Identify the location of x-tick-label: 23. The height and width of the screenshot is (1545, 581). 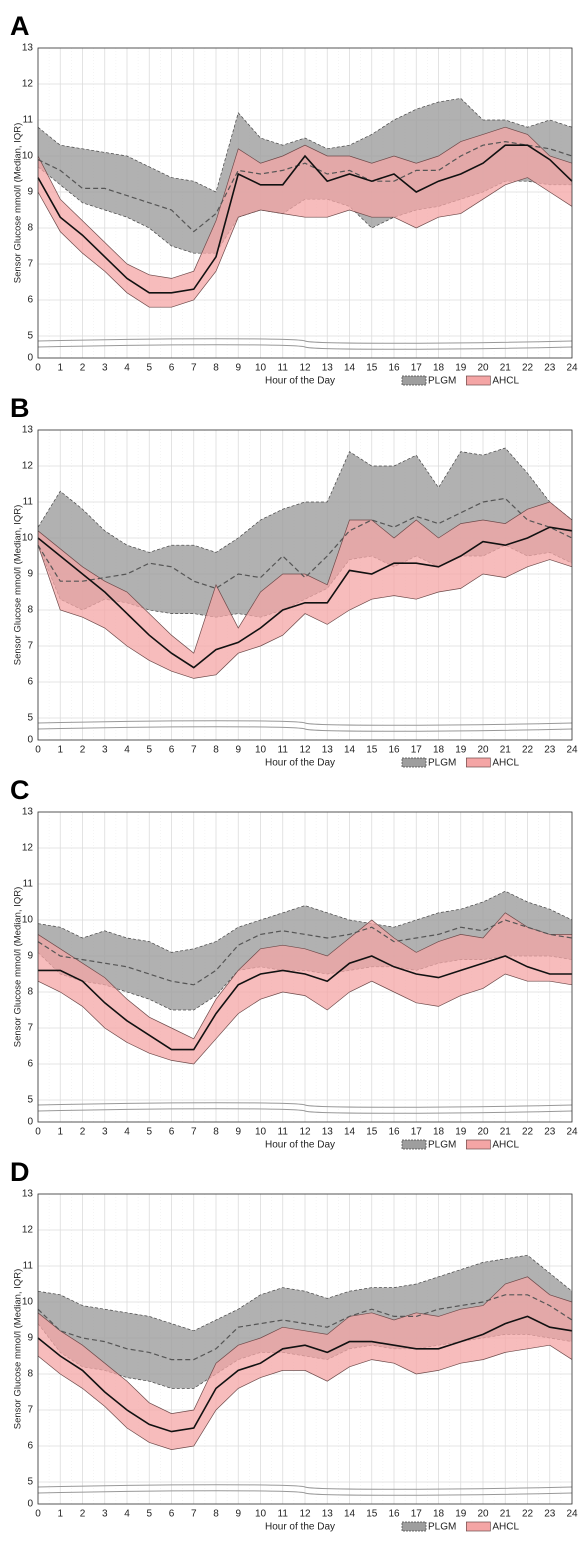
(550, 1514).